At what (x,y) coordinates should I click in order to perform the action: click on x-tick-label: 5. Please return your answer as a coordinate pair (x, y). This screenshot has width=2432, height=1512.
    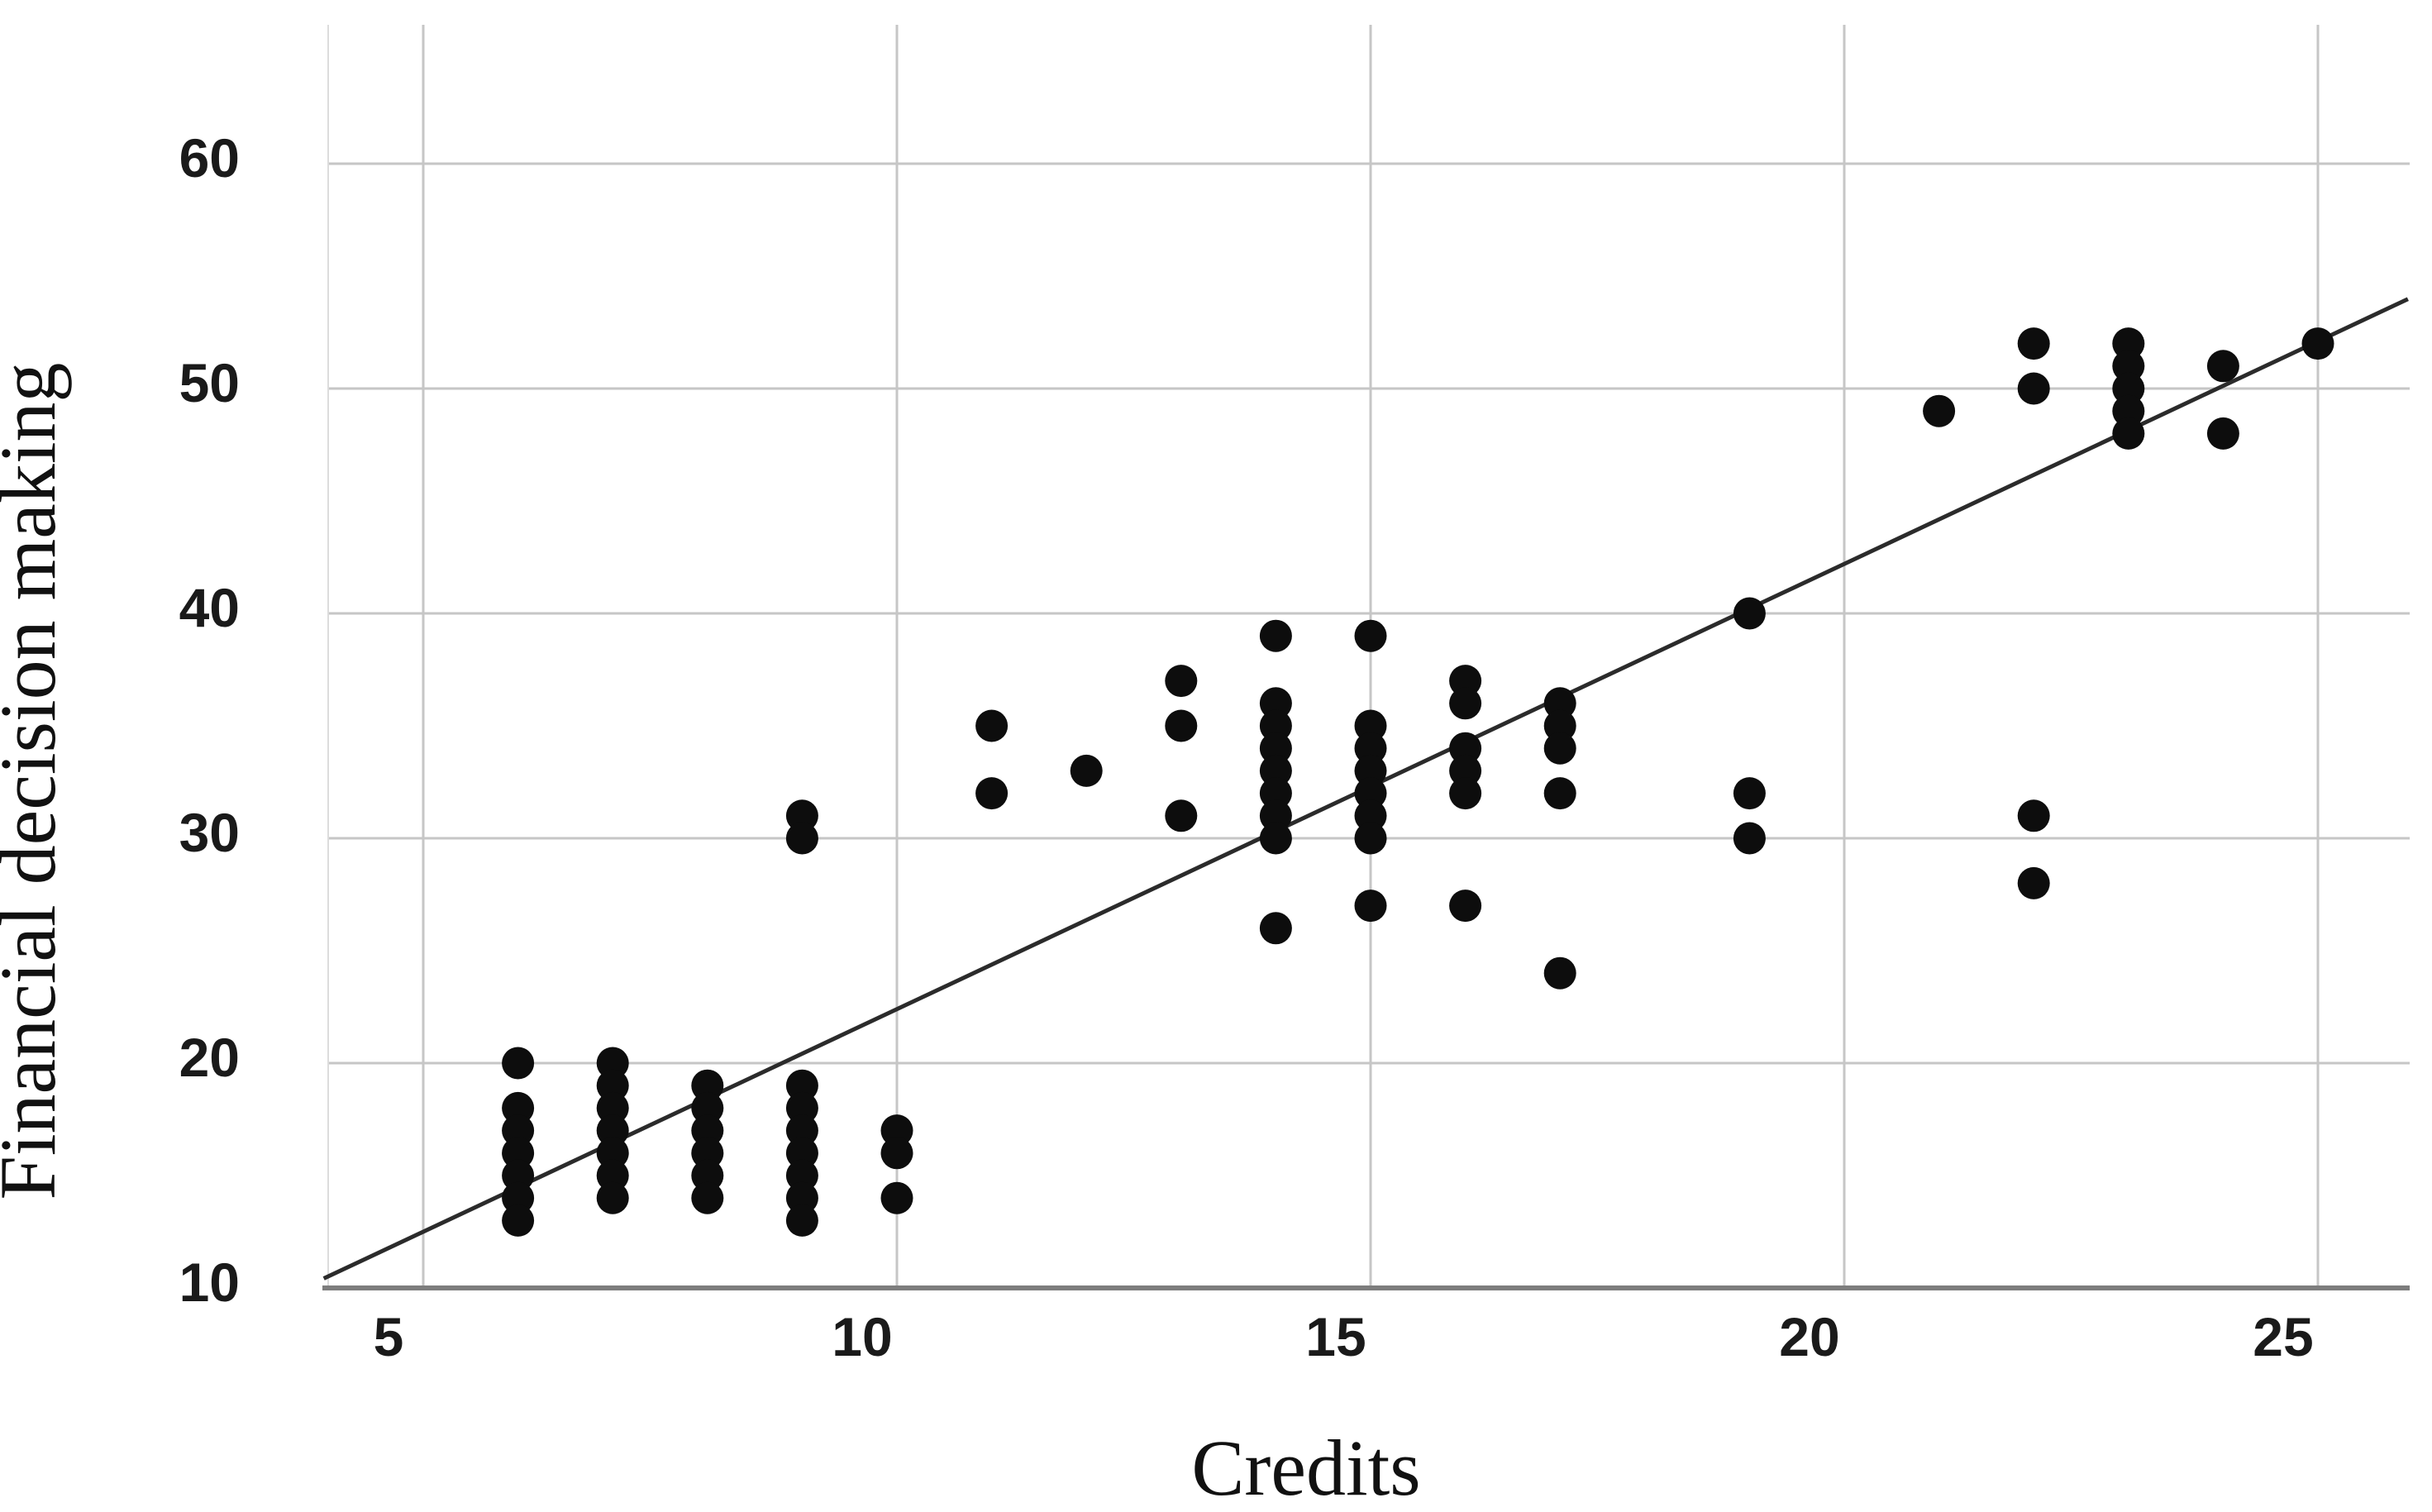
    Looking at the image, I should click on (389, 1336).